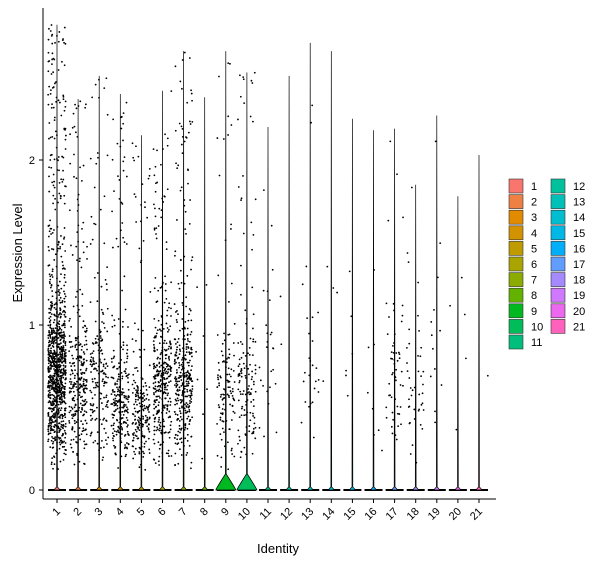 This screenshot has width=600, height=568. What do you see at coordinates (567, 326) in the screenshot?
I see `legend-item-21: 21` at bounding box center [567, 326].